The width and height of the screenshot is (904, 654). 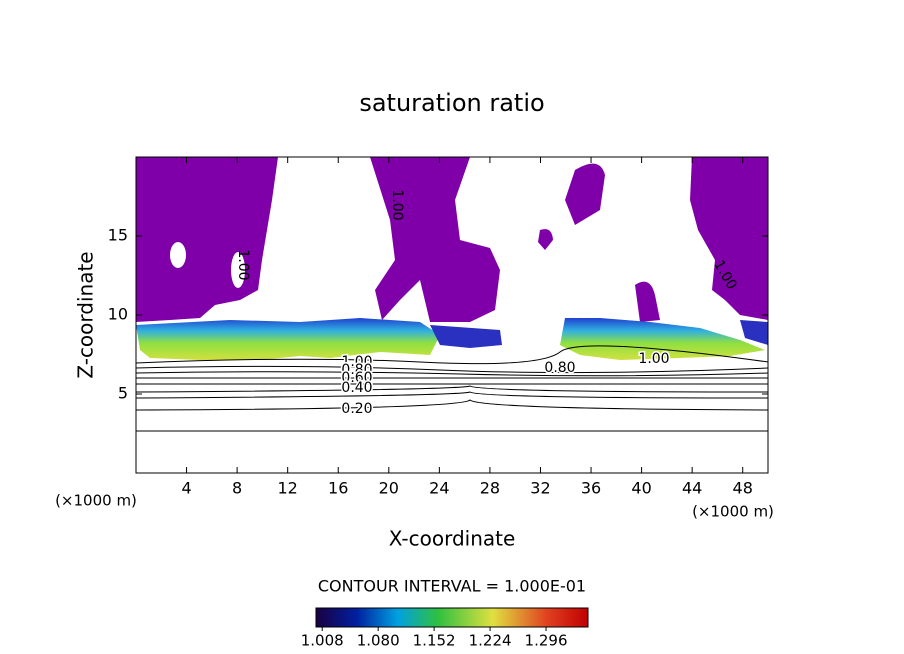 I want to click on x-tick-label: 12, so click(x=288, y=488).